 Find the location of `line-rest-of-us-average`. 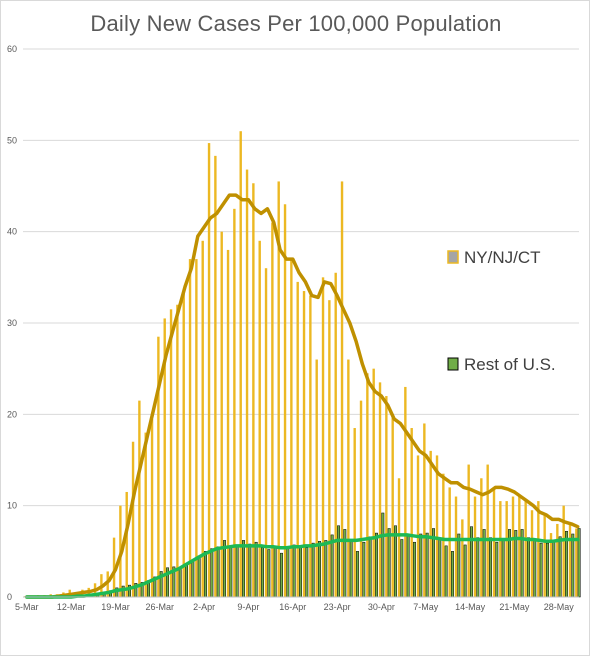

line-rest-of-us-average is located at coordinates (302, 566).